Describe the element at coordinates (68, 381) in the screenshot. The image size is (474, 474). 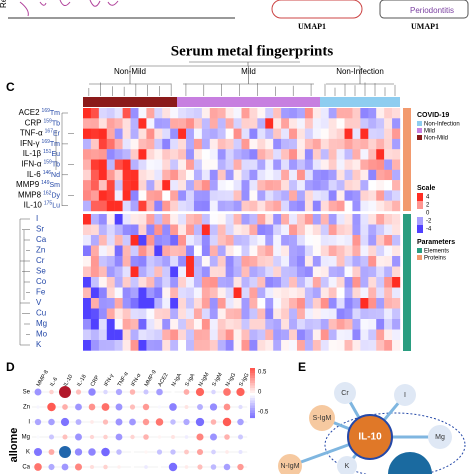
I see `col-label: IL-10` at that location.